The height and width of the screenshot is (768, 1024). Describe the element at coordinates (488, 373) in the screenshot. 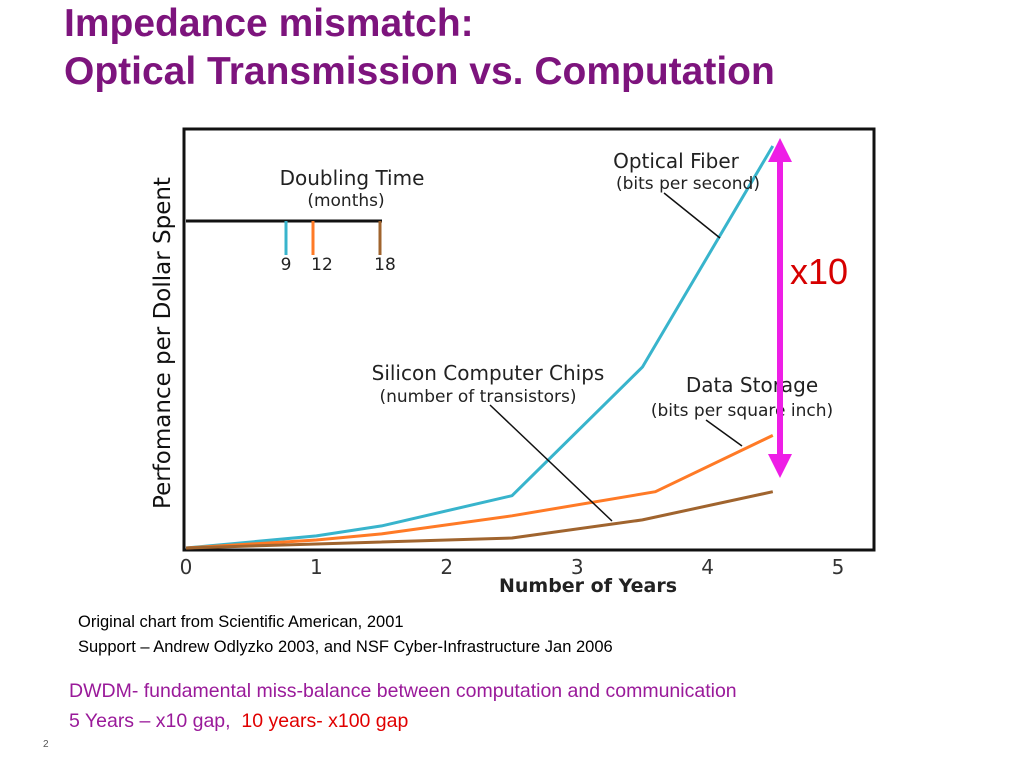

I see `silicon-chips-label: Silicon Computer Chips` at that location.